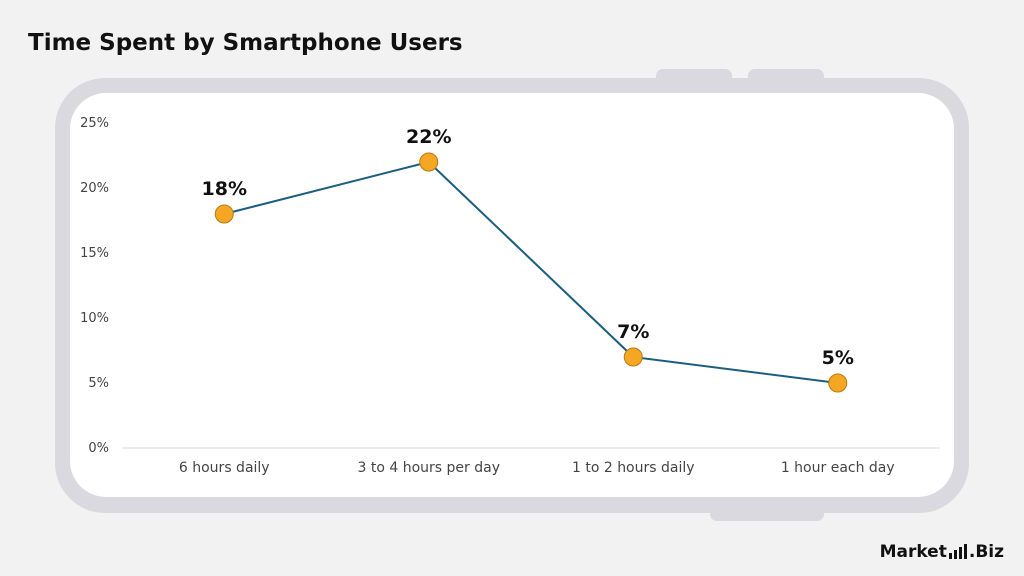  Describe the element at coordinates (913, 552) in the screenshot. I see `brand-name-left: Market` at that location.